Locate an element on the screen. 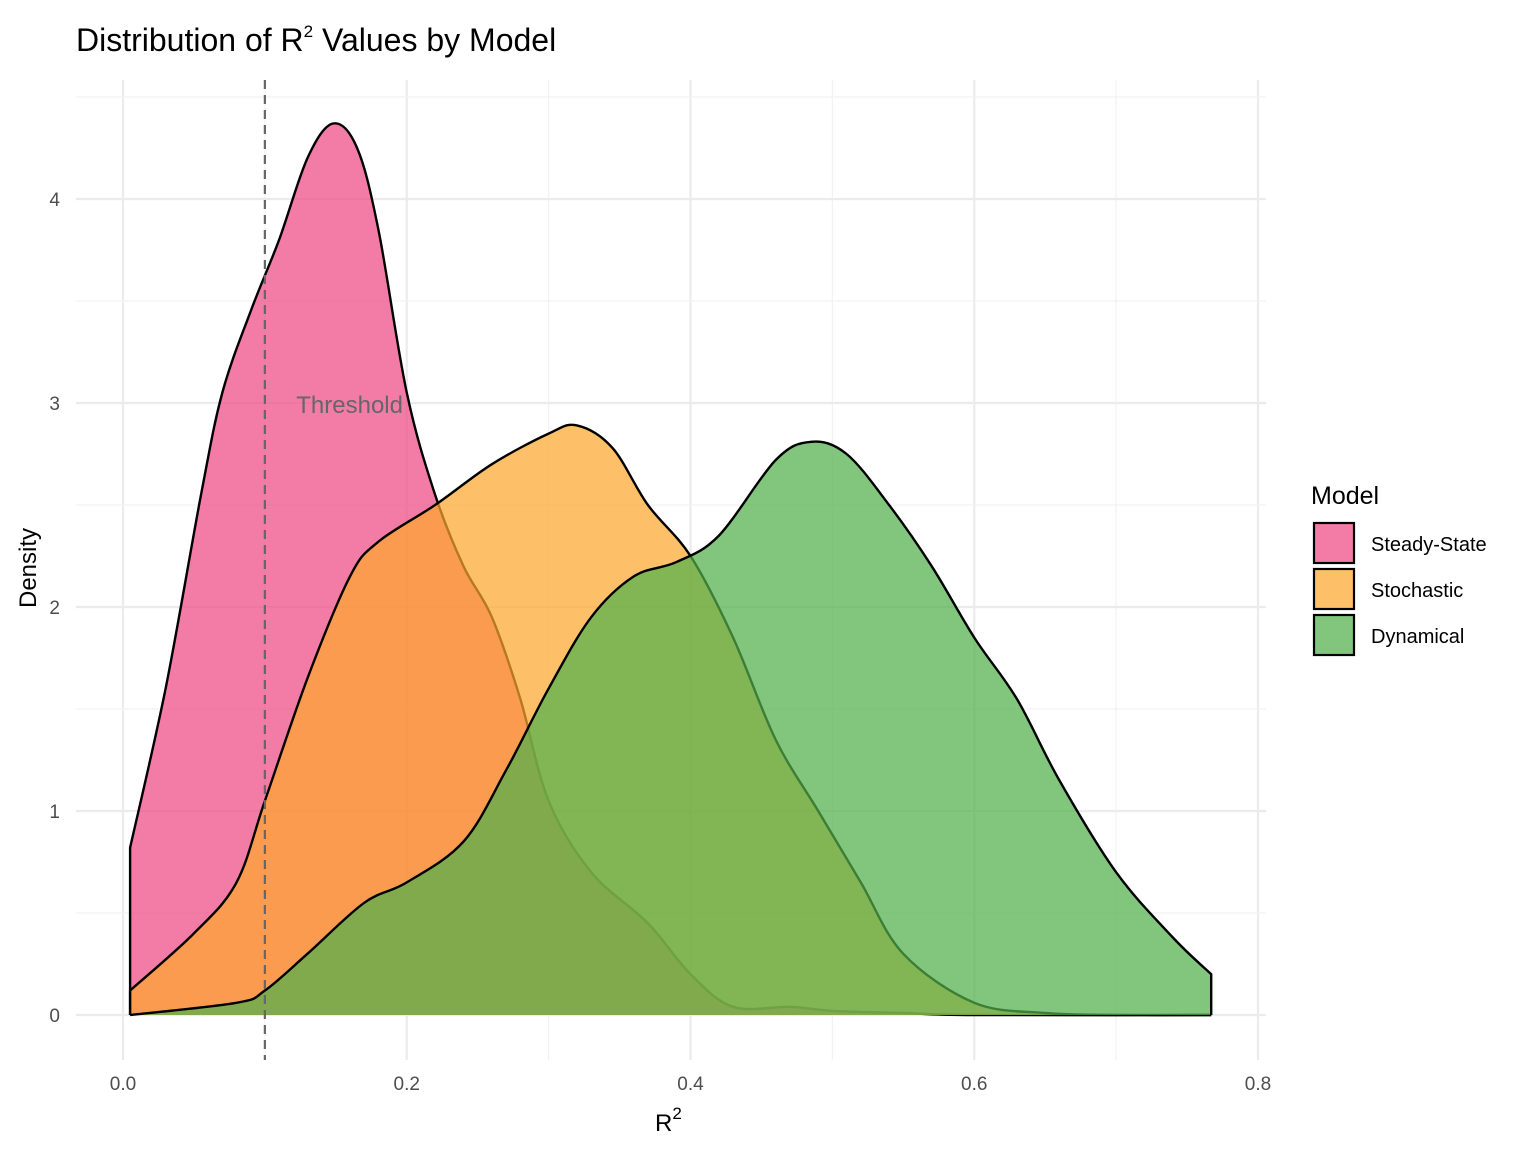 This screenshot has height=1152, width=1536. legend-label-dynamical: Dynamical is located at coordinates (1417, 637).